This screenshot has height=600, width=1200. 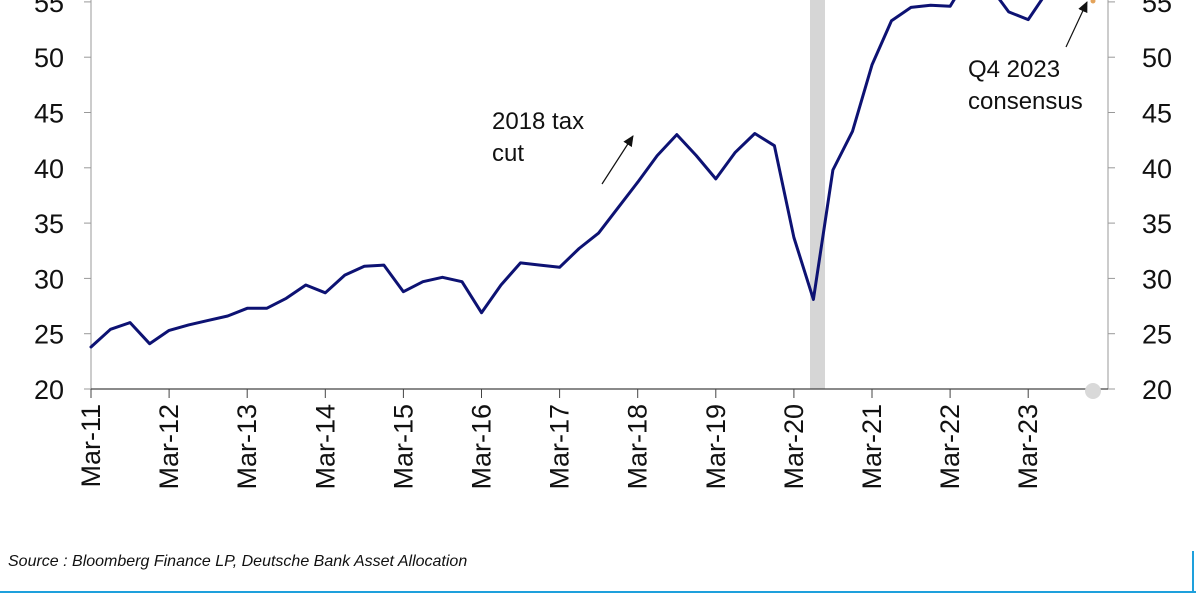 What do you see at coordinates (49, 114) in the screenshot?
I see `y-tick-label-left: 45` at bounding box center [49, 114].